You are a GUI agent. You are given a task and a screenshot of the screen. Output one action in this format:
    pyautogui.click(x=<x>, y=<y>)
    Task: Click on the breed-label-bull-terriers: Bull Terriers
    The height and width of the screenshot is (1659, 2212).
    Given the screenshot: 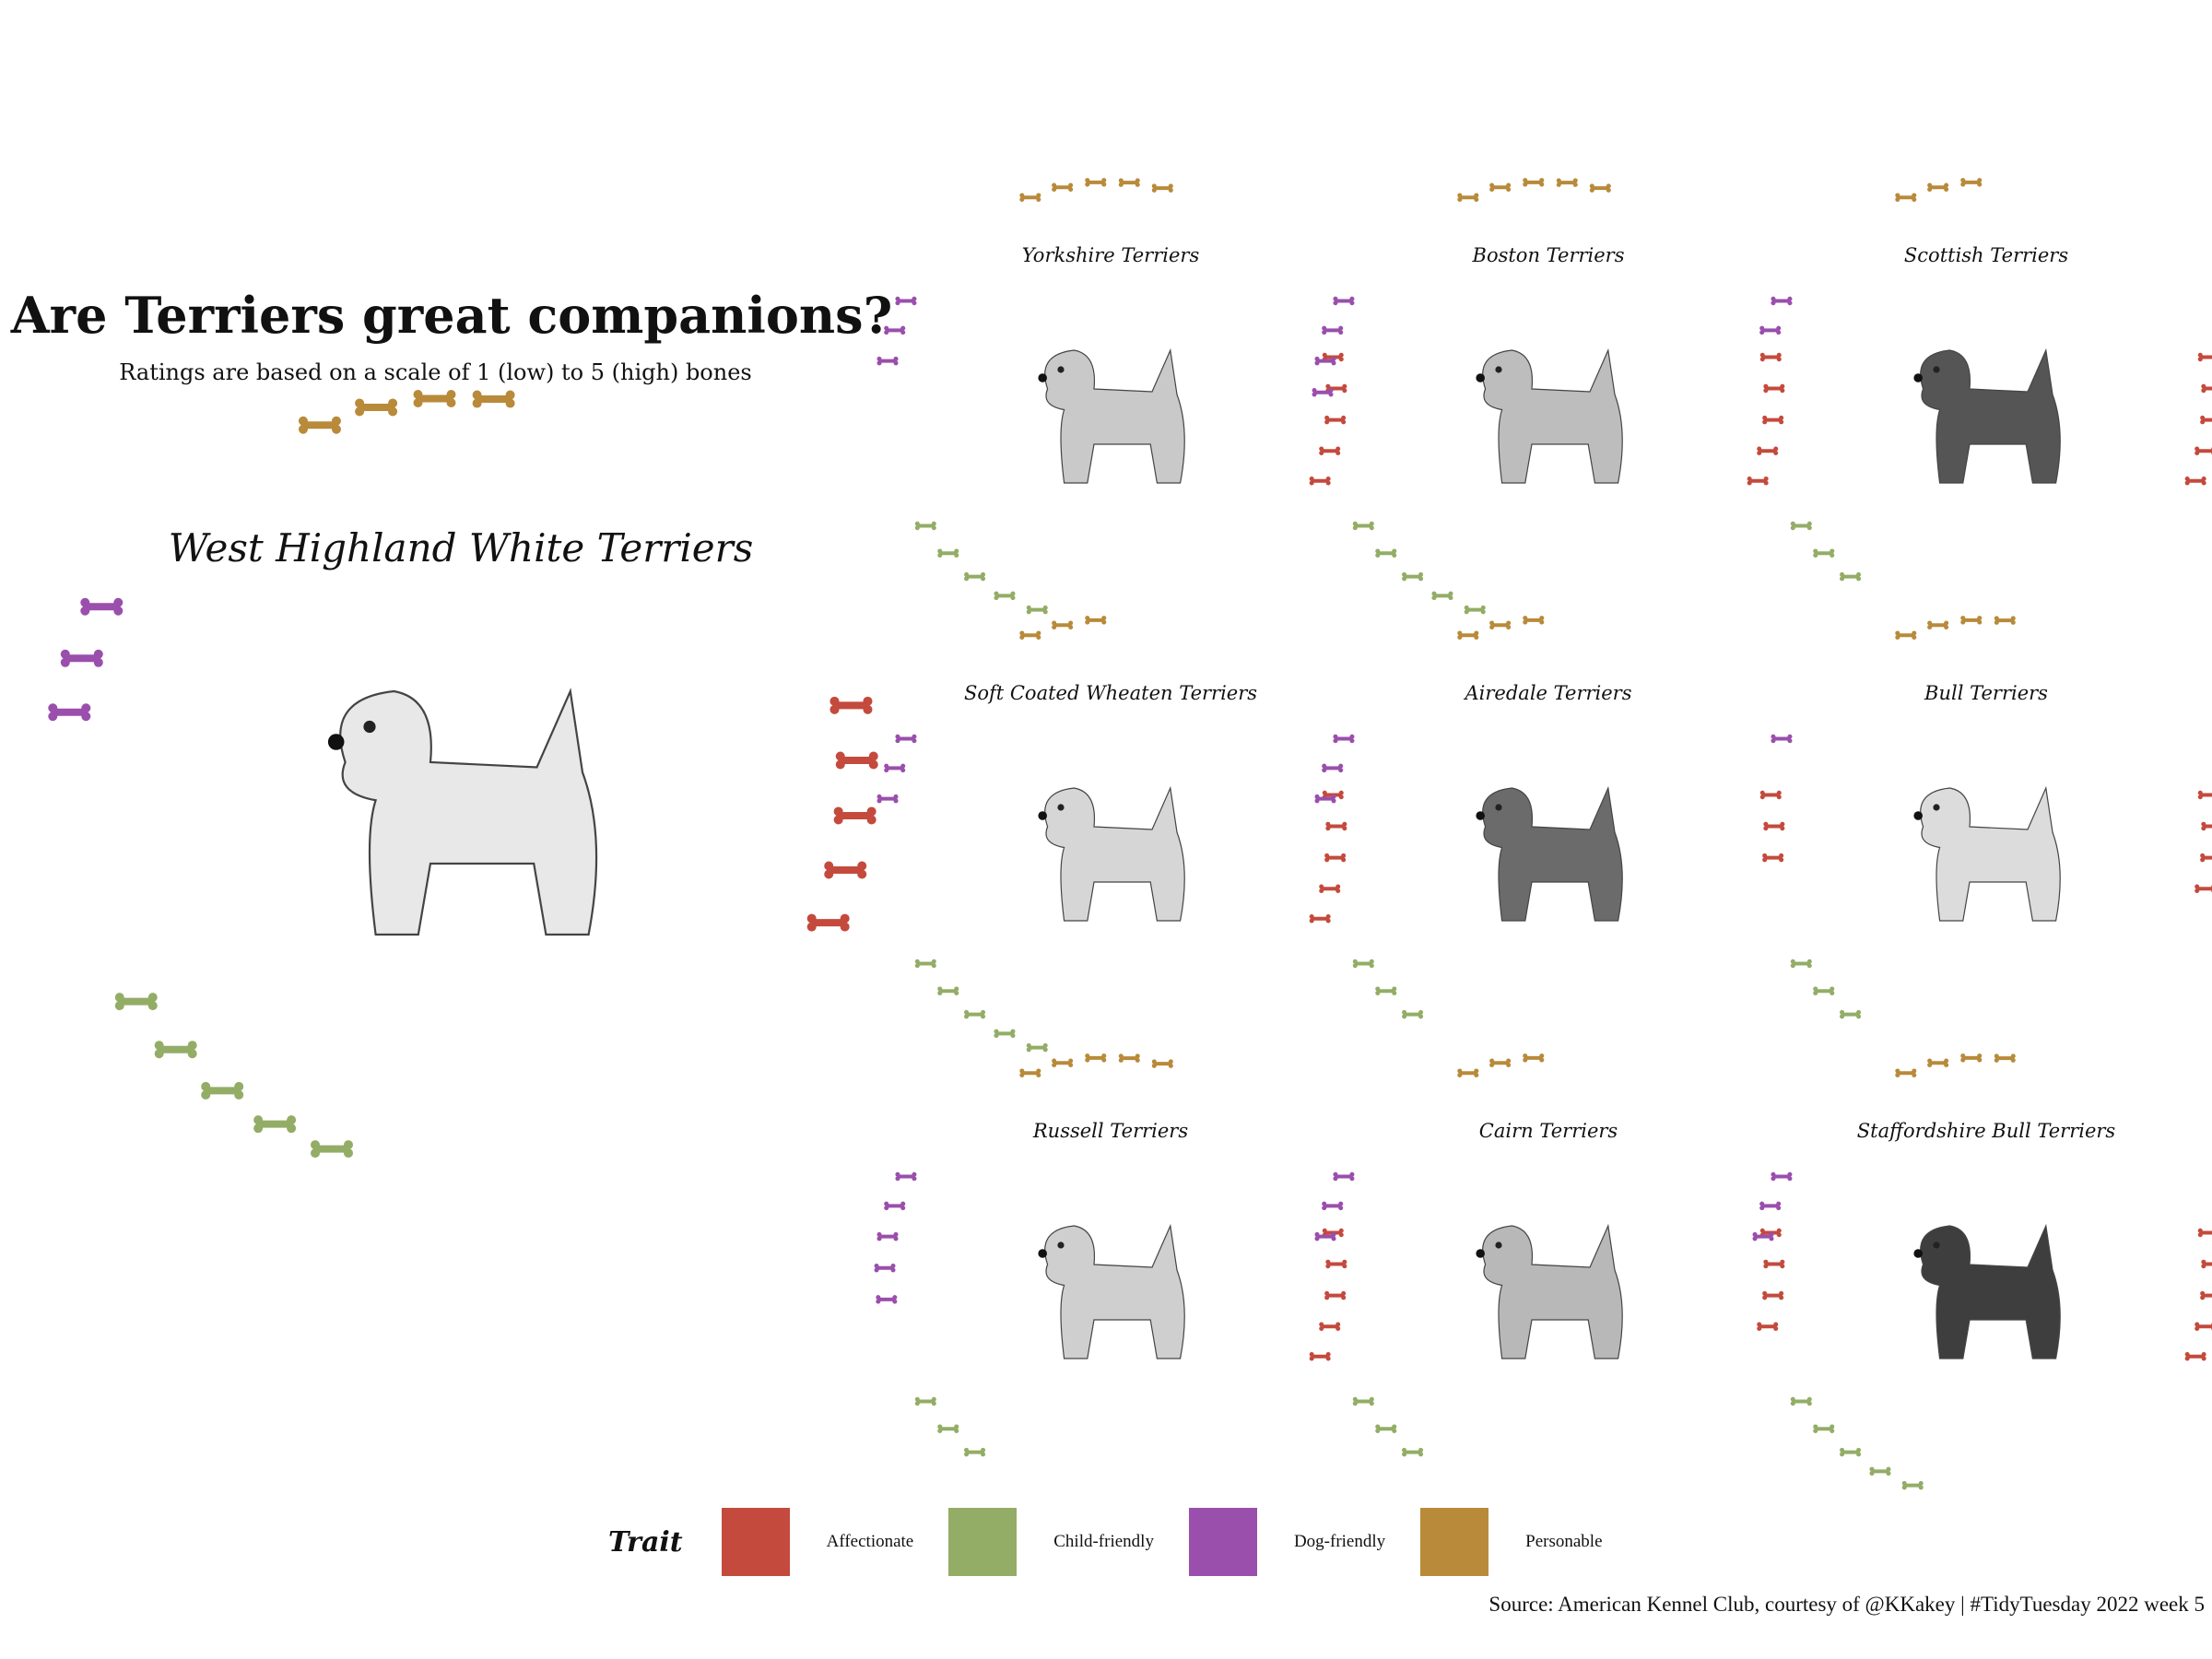 What is the action you would take?
    pyautogui.click(x=1986, y=693)
    